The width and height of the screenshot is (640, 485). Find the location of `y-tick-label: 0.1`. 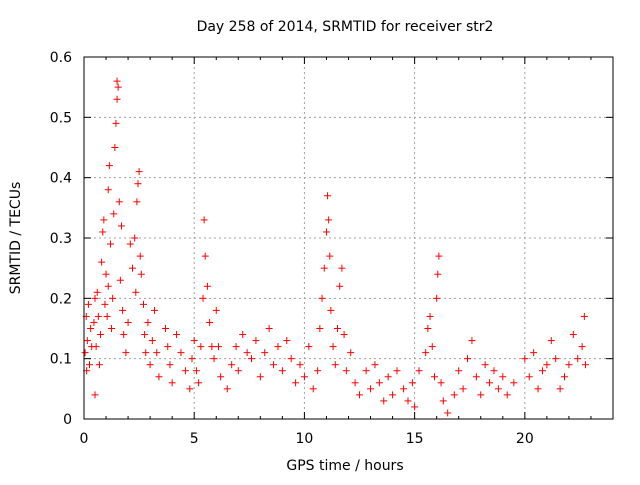

y-tick-label: 0.1 is located at coordinates (61, 360).